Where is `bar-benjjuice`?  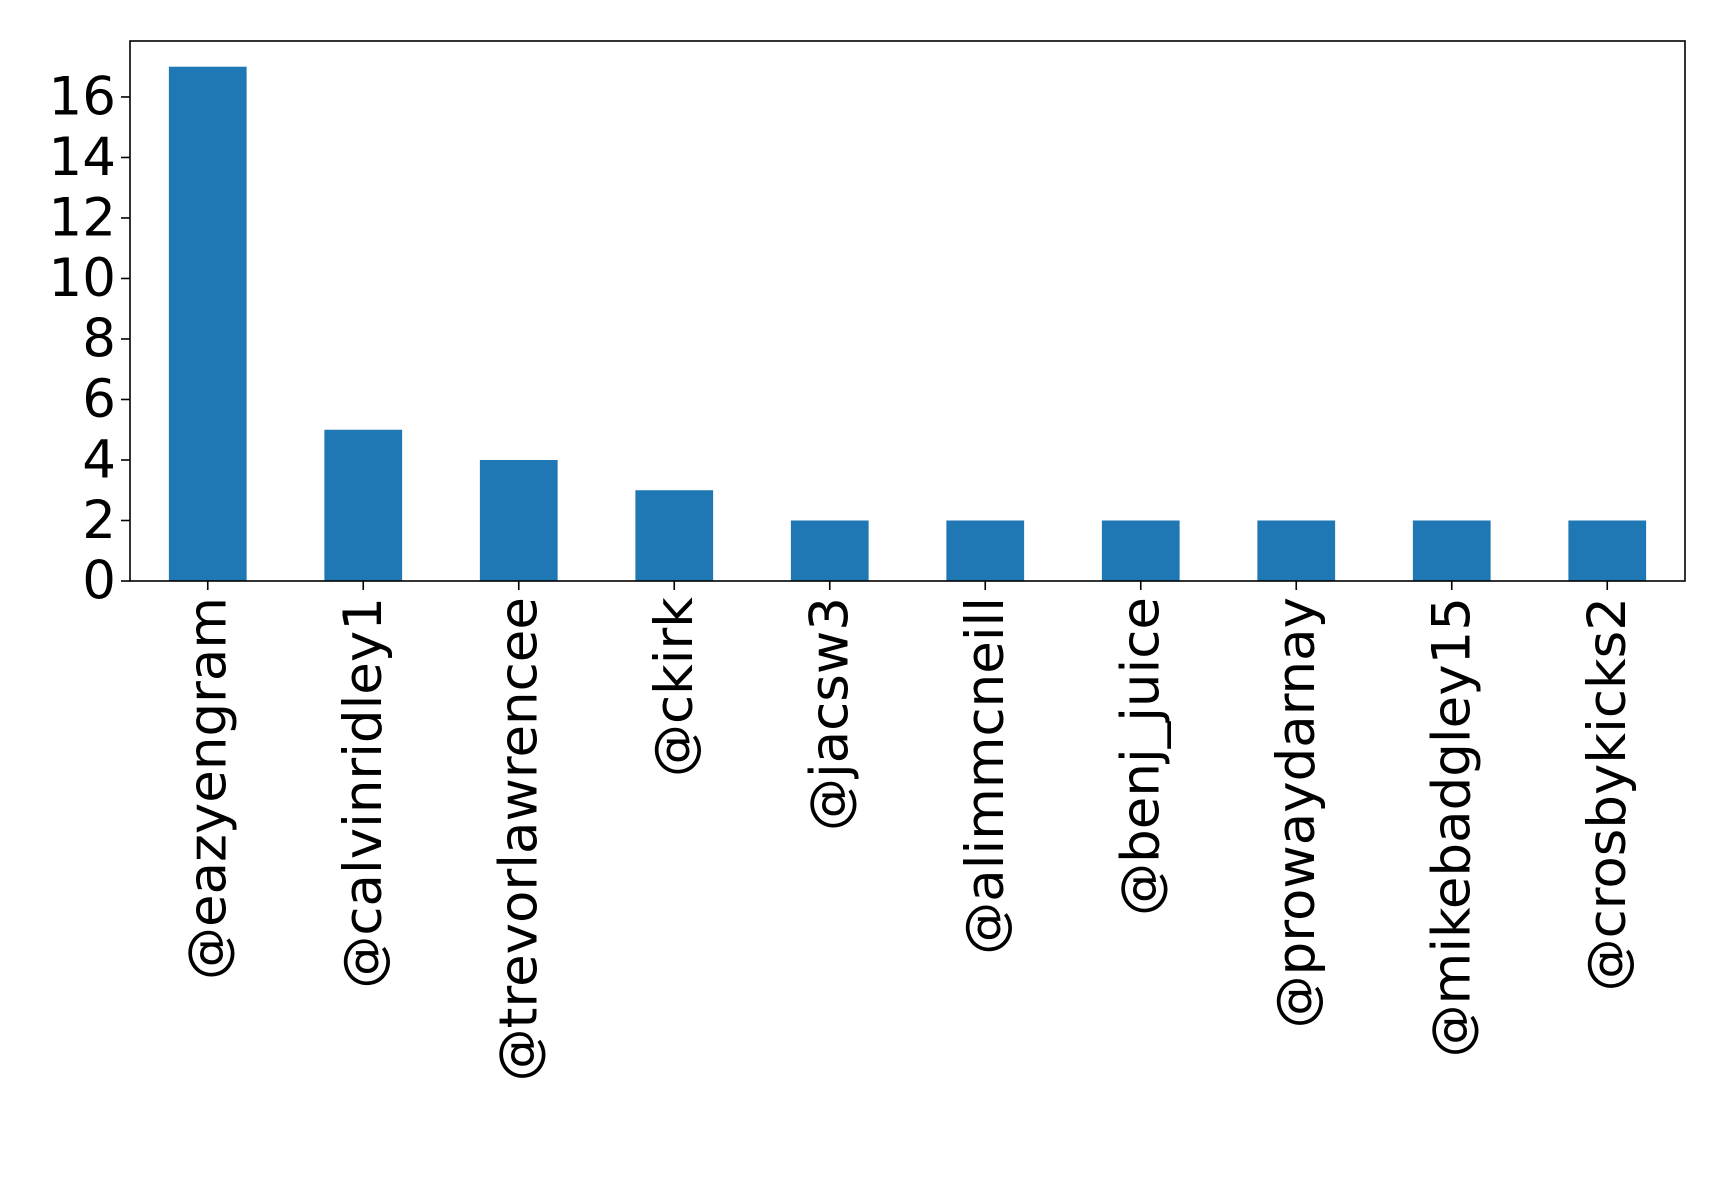
bar-benjjuice is located at coordinates (1140, 550).